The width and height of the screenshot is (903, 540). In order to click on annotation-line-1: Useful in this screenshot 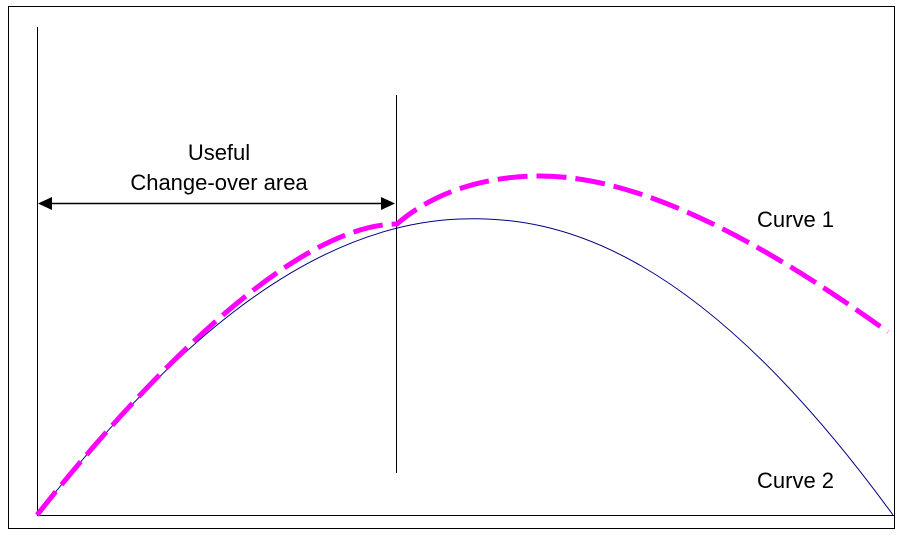, I will do `click(219, 152)`.